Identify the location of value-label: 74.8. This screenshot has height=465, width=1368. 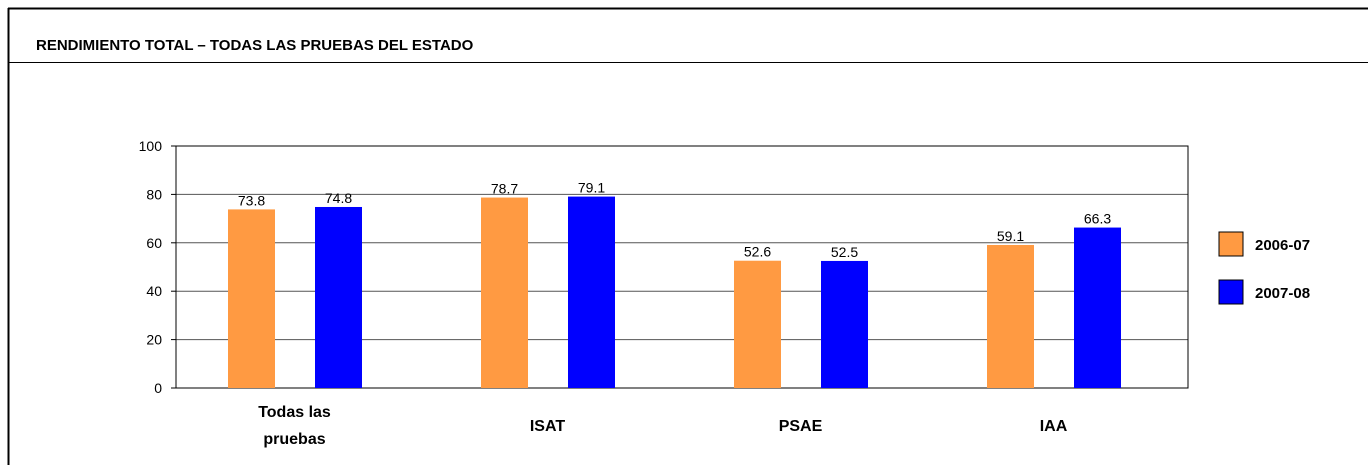
(338, 198).